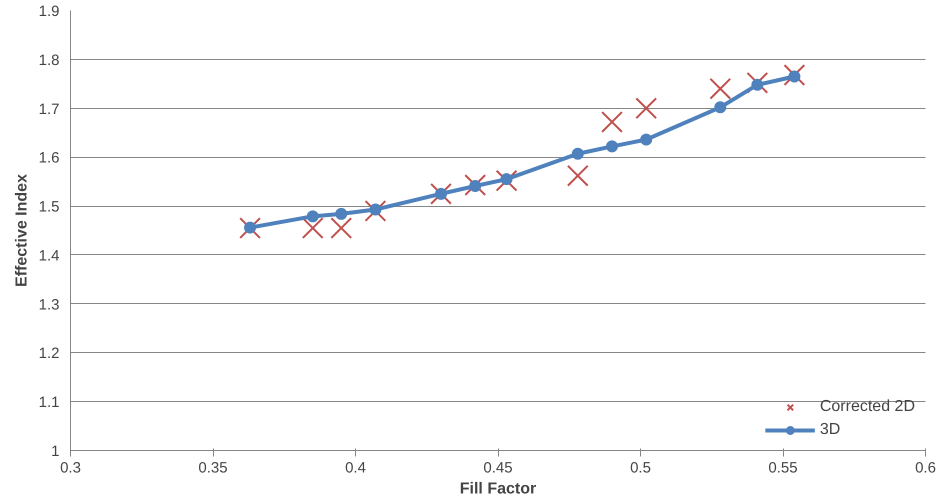 This screenshot has height=504, width=951. What do you see at coordinates (22, 230) in the screenshot?
I see `y-axis-title: Effective Index` at bounding box center [22, 230].